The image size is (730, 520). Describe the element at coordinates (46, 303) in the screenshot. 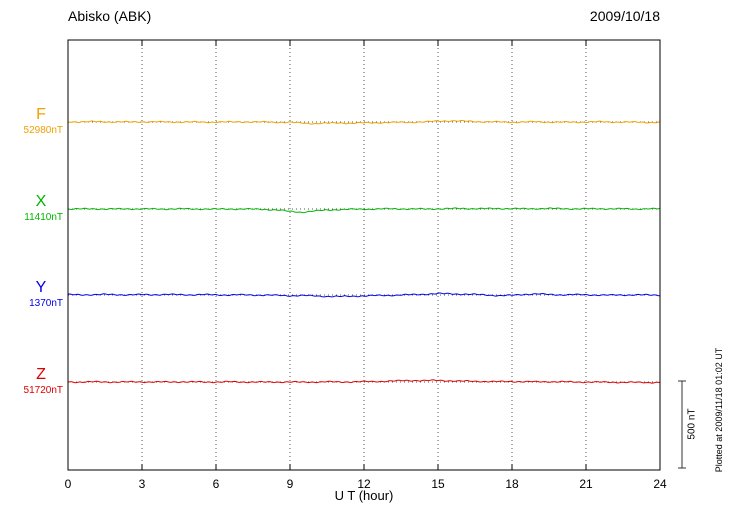

I see `series-baseline-value-Y: 1370nT` at that location.